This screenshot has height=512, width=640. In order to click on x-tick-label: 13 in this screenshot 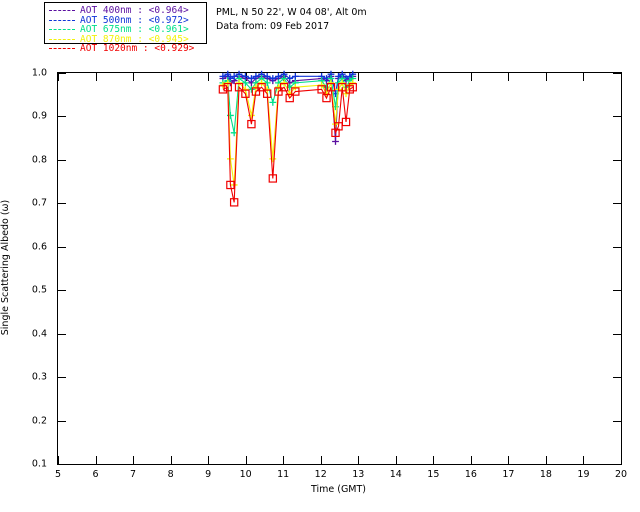, I will do `click(358, 474)`.